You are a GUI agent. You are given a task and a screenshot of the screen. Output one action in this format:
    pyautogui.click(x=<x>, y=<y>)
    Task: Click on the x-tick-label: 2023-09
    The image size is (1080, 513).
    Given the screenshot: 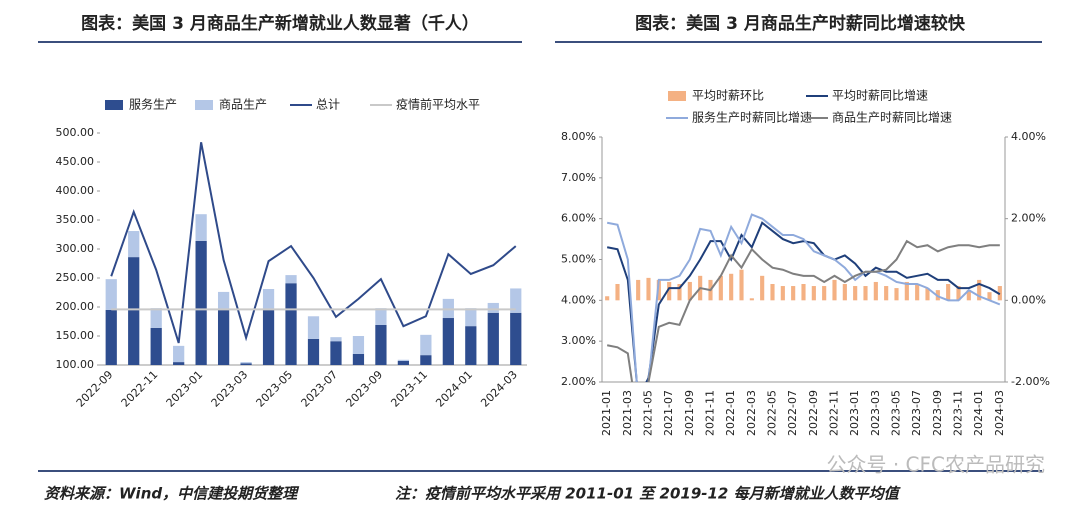 What is the action you would take?
    pyautogui.click(x=364, y=389)
    